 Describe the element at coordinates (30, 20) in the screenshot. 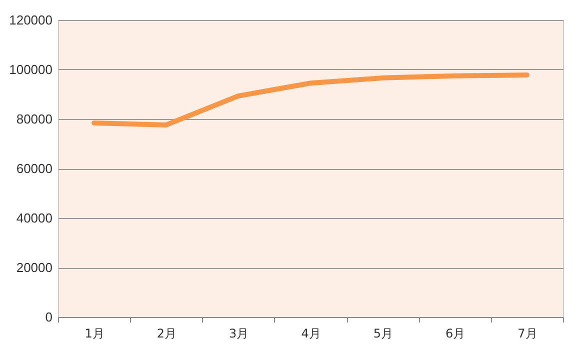

I see `y-tick-label: 120000` at that location.